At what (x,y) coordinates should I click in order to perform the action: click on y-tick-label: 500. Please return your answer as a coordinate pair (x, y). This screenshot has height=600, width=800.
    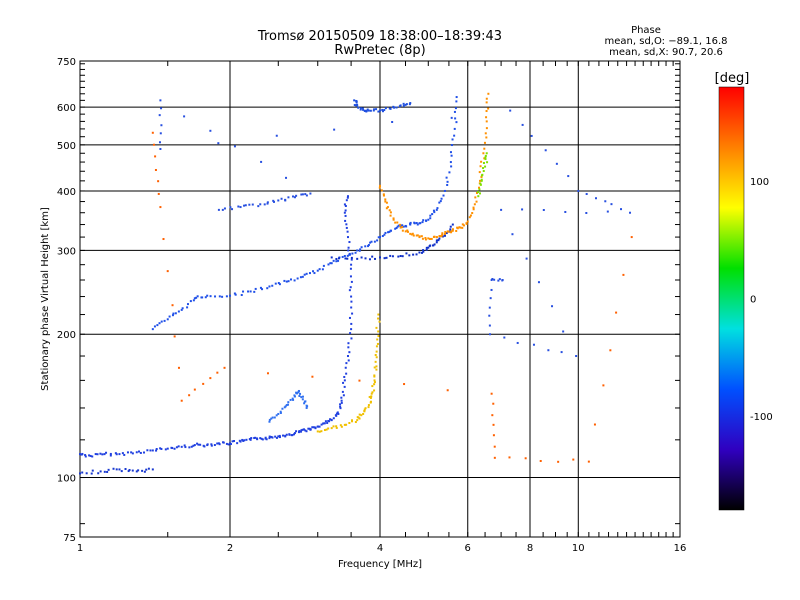
    Looking at the image, I should click on (66, 146).